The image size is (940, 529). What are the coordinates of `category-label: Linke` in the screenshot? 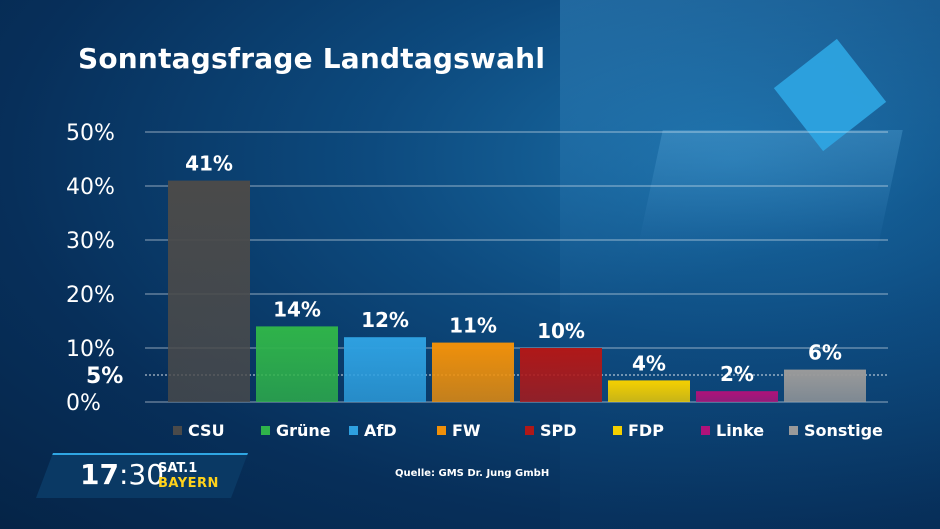 It's located at (740, 430).